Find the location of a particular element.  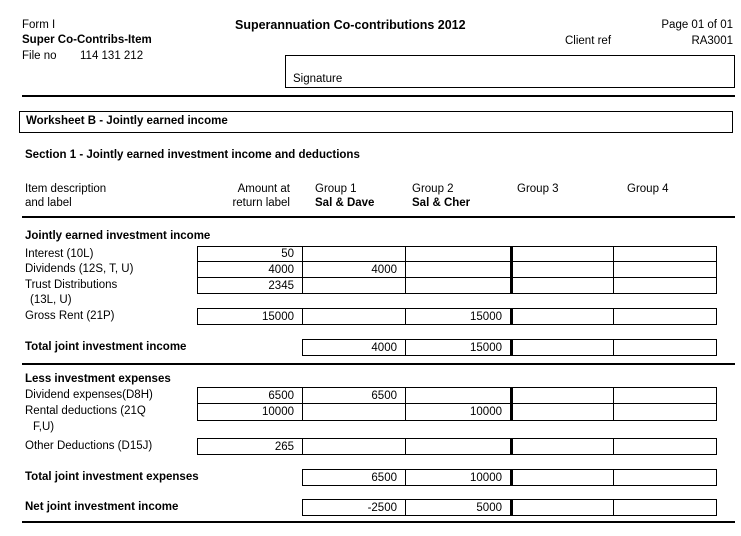

expenses-section-heading: Less investment expenses is located at coordinates (98, 379).